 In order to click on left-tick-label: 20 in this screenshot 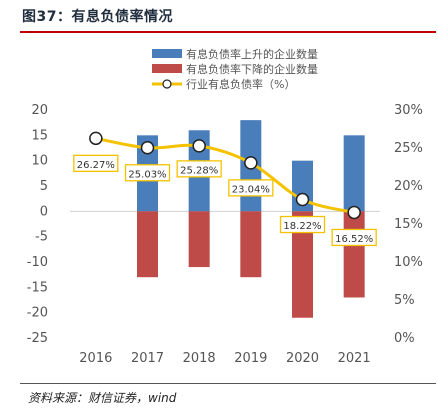, I will do `click(39, 110)`.